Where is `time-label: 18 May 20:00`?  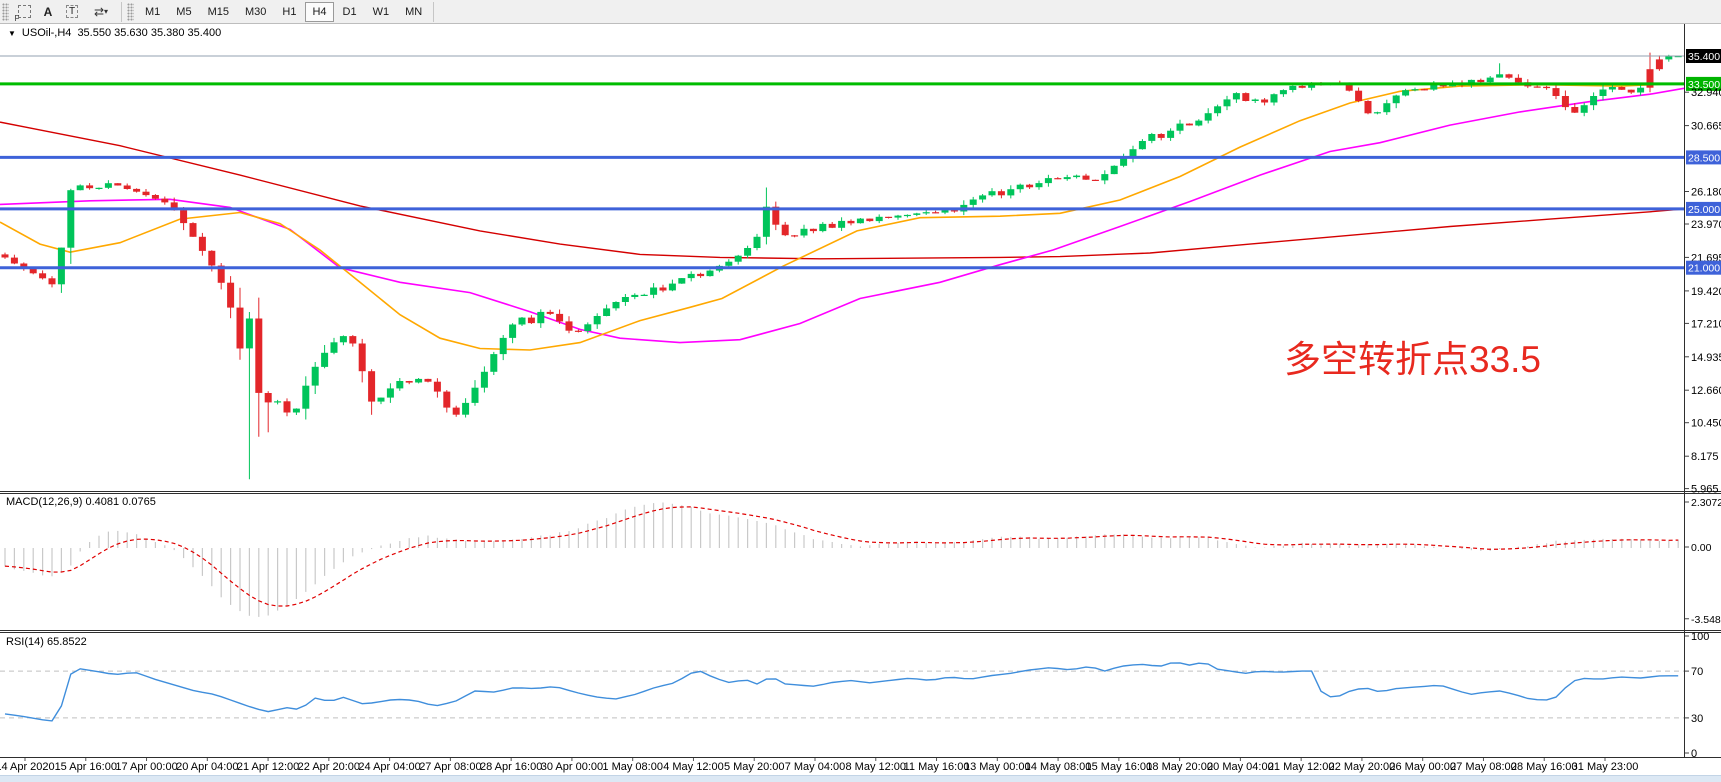 time-label: 18 May 20:00 is located at coordinates (1179, 767).